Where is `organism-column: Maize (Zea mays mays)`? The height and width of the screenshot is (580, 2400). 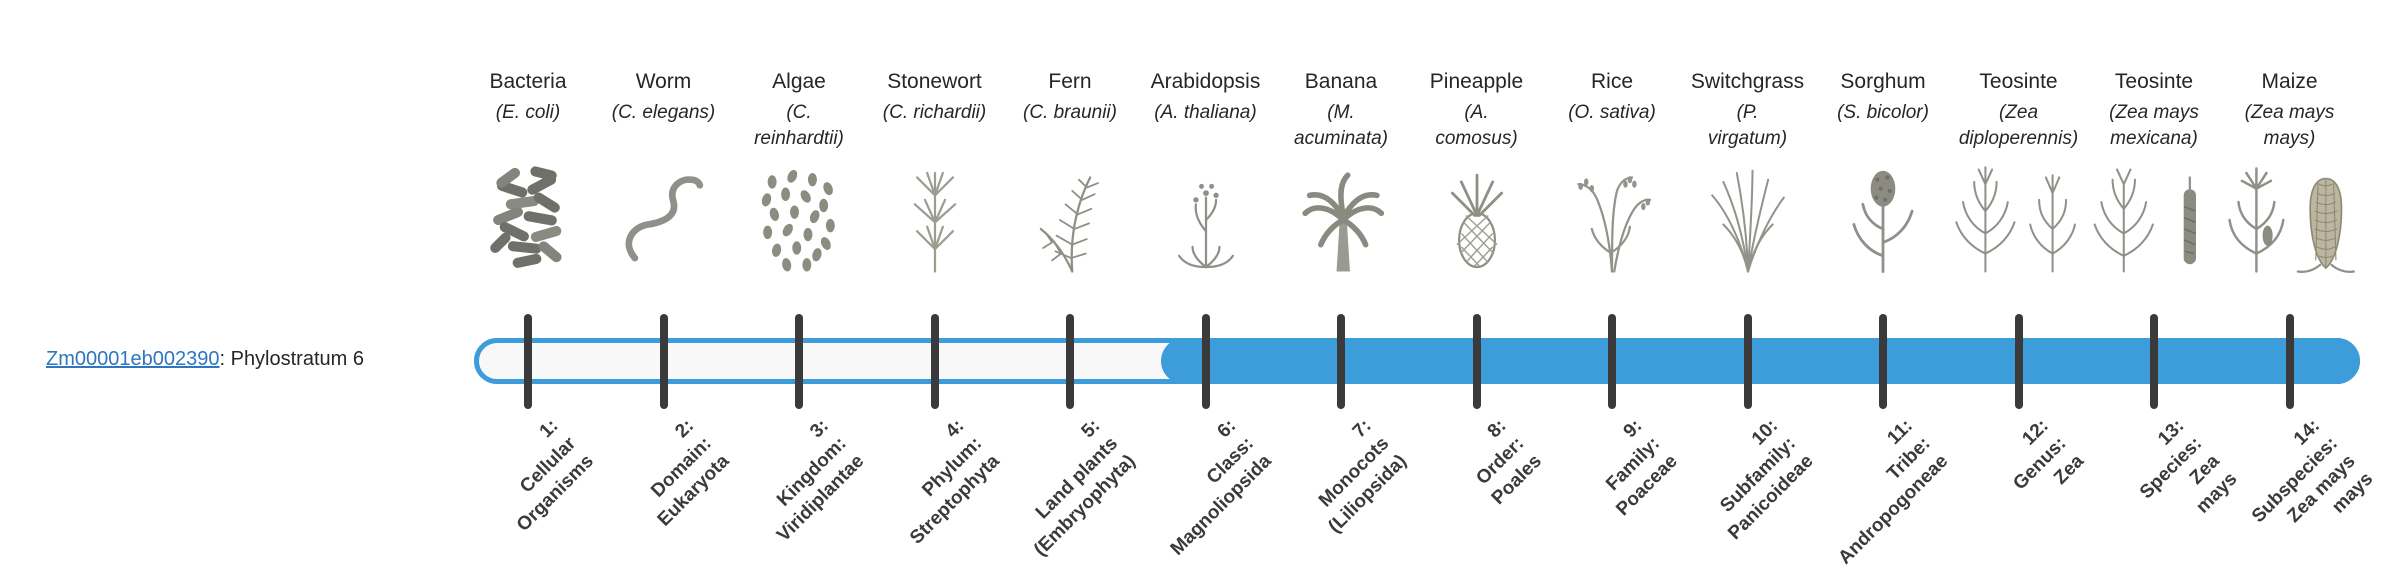
organism-column: Maize (Zea mays mays) is located at coordinates (2290, 173).